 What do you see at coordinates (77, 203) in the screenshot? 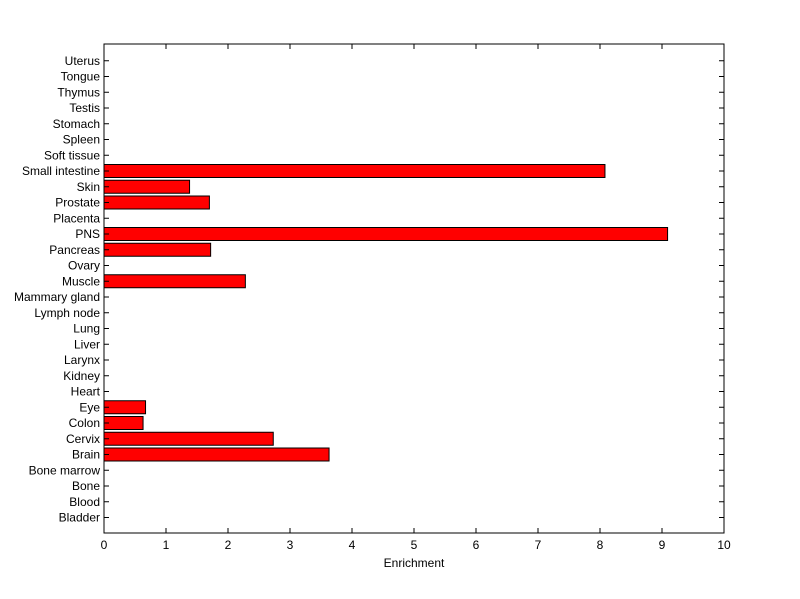
I see `y-tick-label-prostate: Prostate` at bounding box center [77, 203].